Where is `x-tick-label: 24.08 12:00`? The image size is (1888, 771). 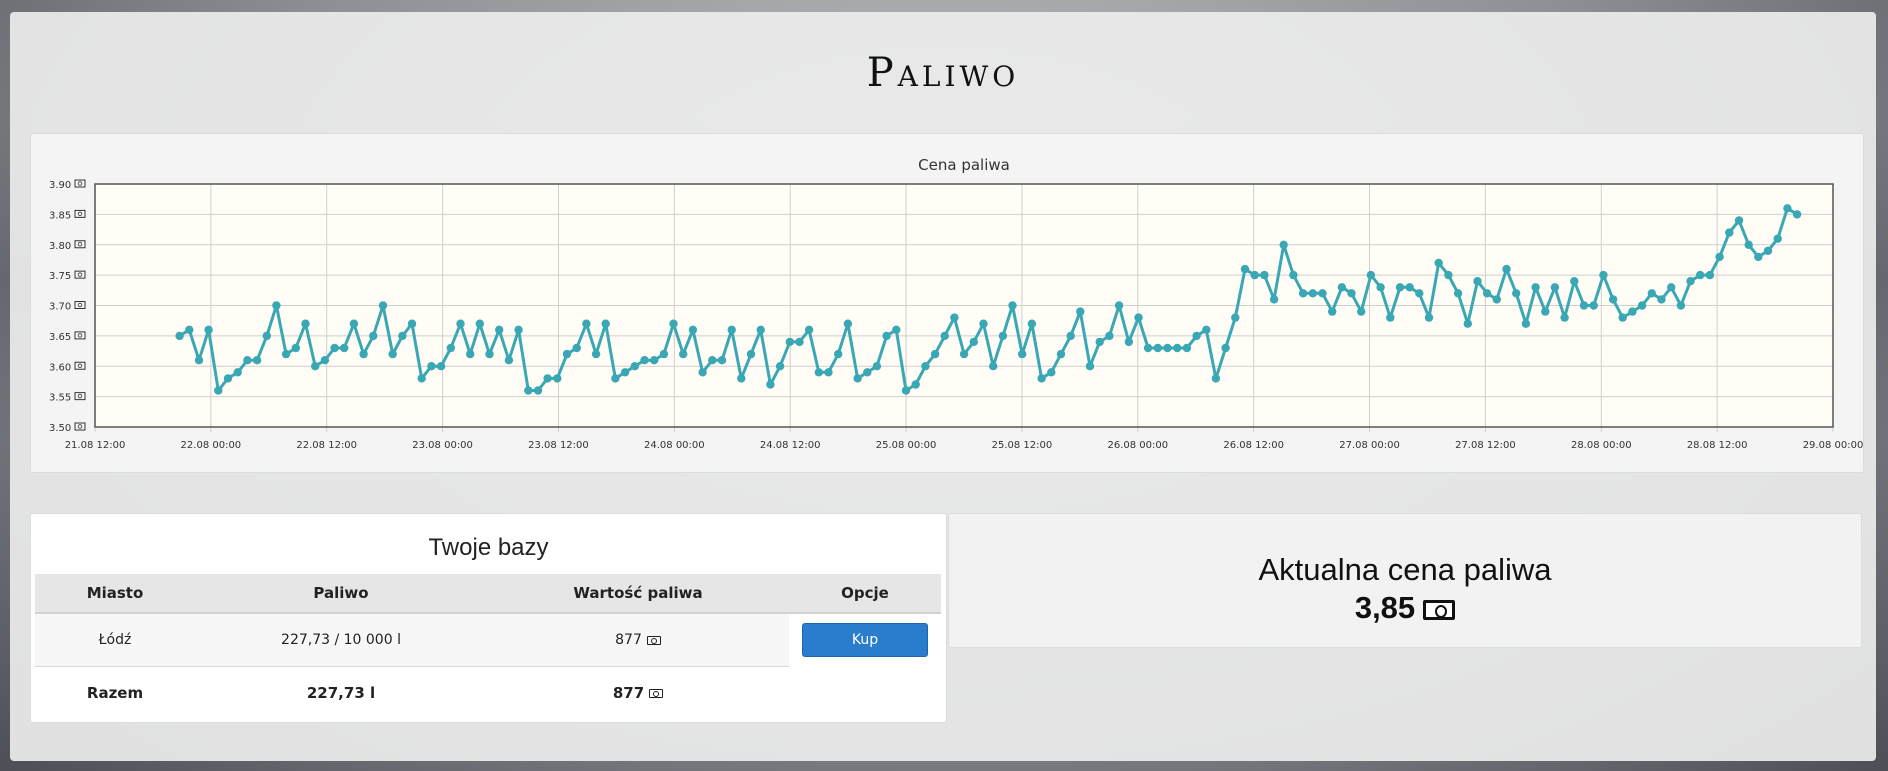
x-tick-label: 24.08 12:00 is located at coordinates (790, 445).